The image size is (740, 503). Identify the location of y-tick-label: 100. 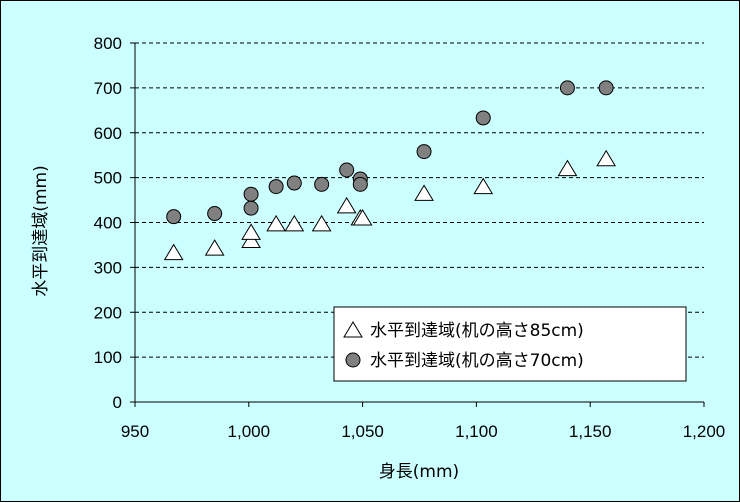
(108, 357).